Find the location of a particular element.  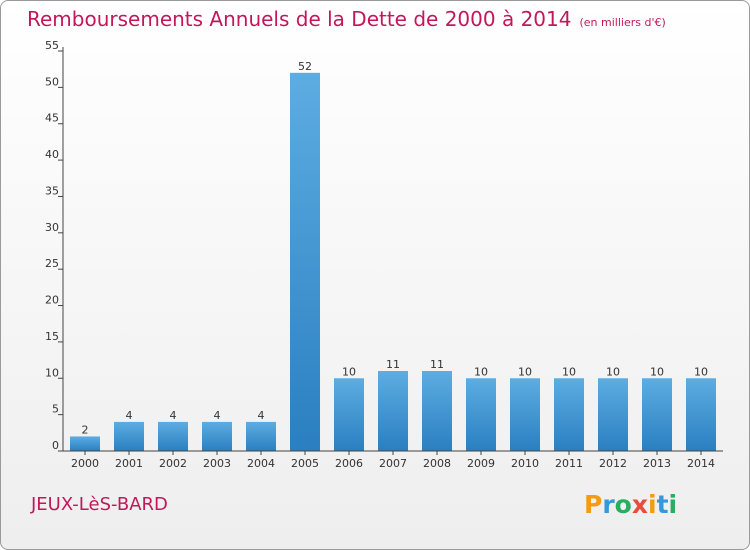

x-tick-label-2013: 2013 is located at coordinates (657, 463).